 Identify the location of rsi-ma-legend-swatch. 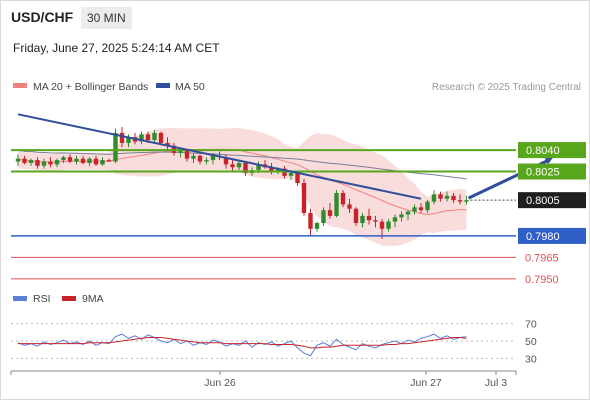
(69, 298).